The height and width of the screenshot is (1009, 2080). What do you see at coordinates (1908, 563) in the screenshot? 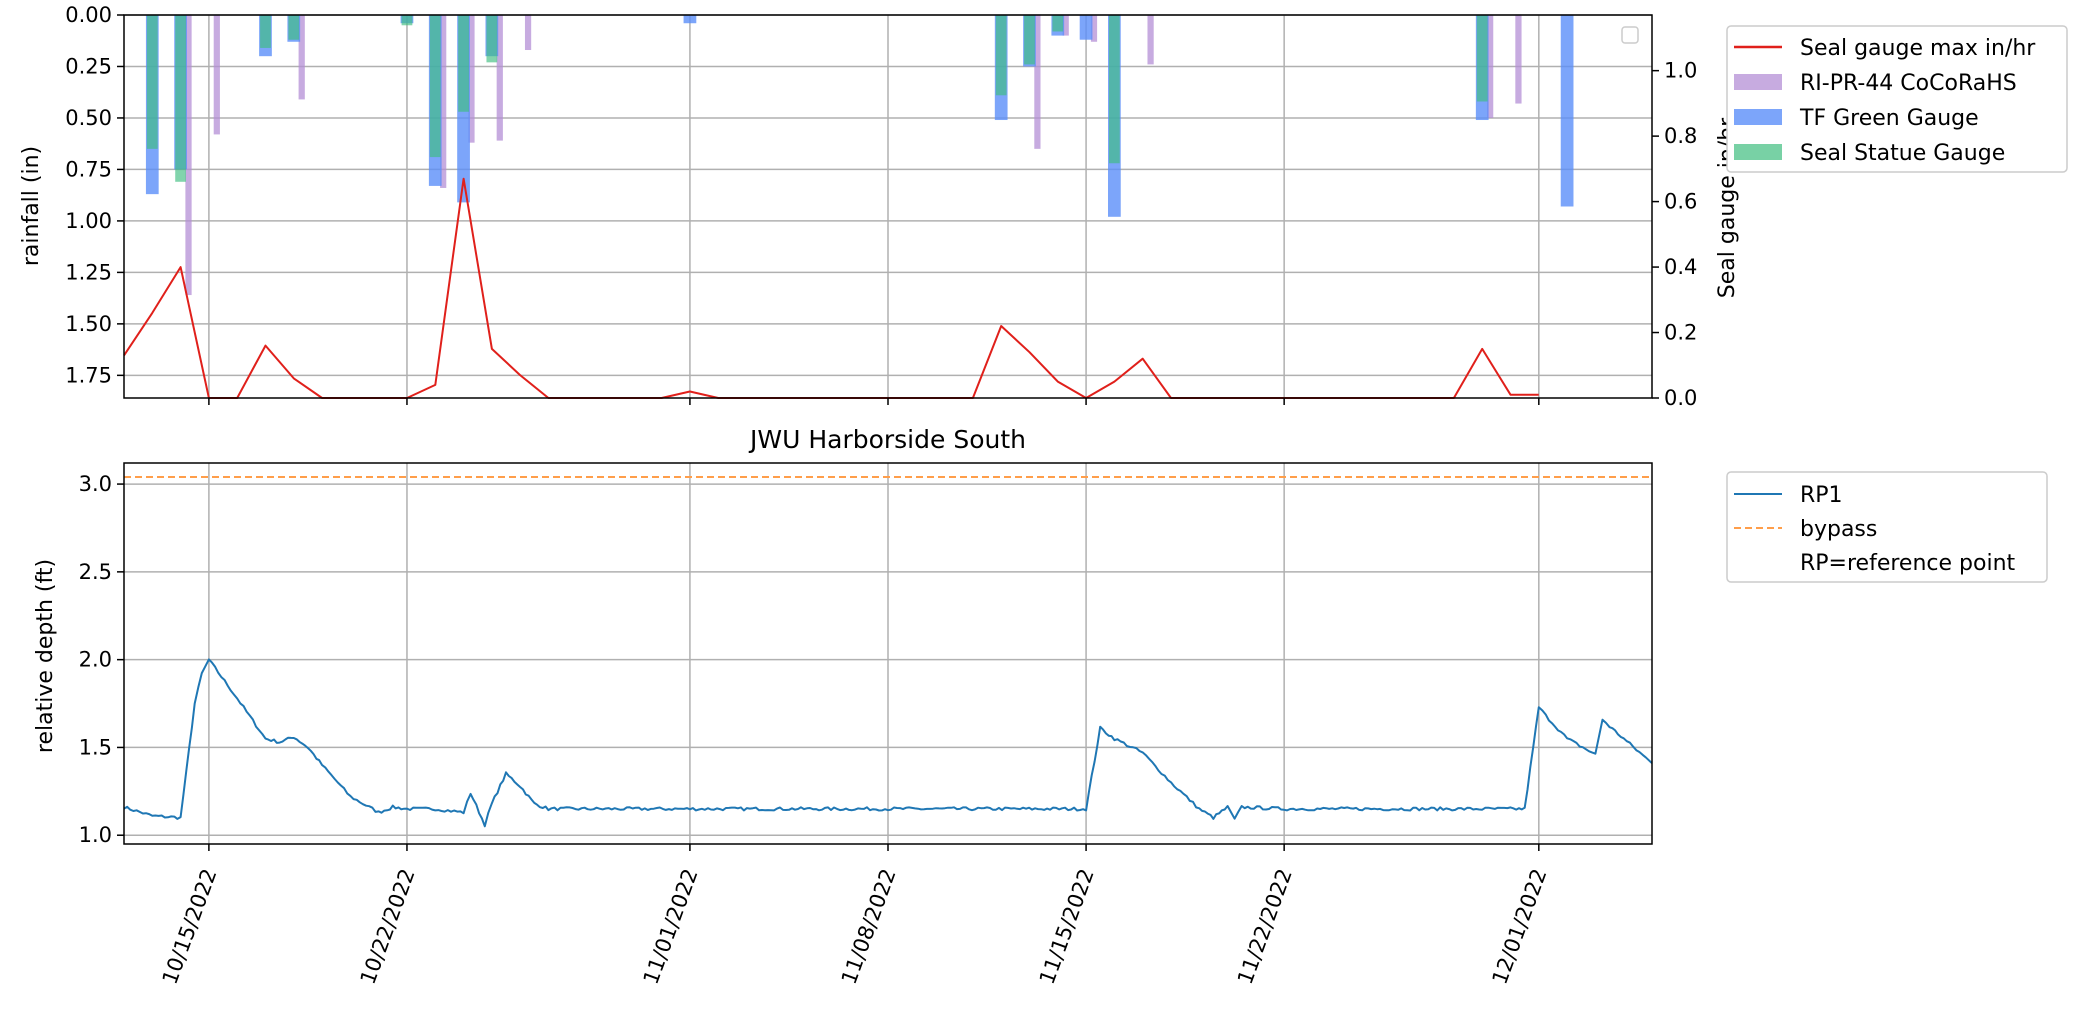
I see `legend-label-rp-note: RP=reference point` at bounding box center [1908, 563].